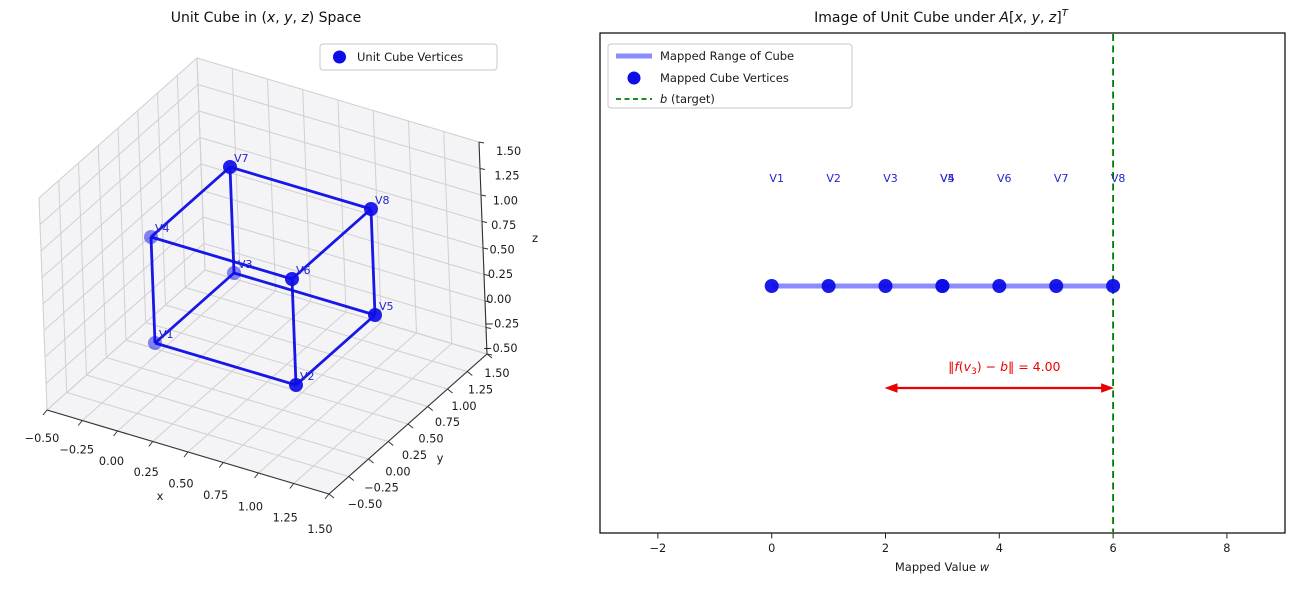 Image resolution: width=1295 pixels, height=590 pixels. What do you see at coordinates (498, 299) in the screenshot?
I see `z-tick-label: 0.00` at bounding box center [498, 299].